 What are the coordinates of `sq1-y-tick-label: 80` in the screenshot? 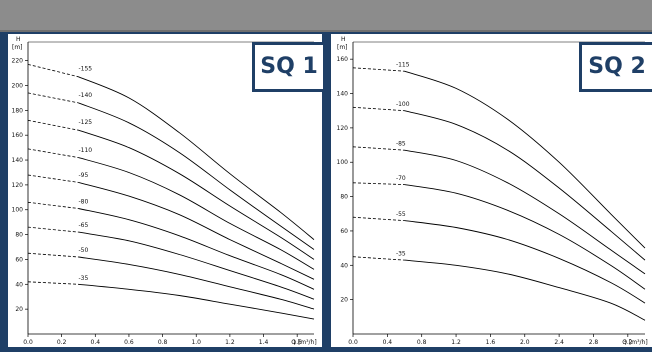 It's located at (19, 235).